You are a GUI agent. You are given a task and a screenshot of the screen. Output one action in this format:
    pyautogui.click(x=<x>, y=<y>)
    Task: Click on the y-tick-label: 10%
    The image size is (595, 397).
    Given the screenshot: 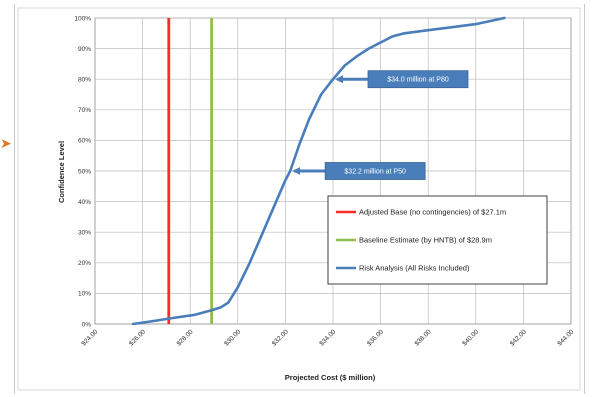 What is the action you would take?
    pyautogui.click(x=84, y=294)
    